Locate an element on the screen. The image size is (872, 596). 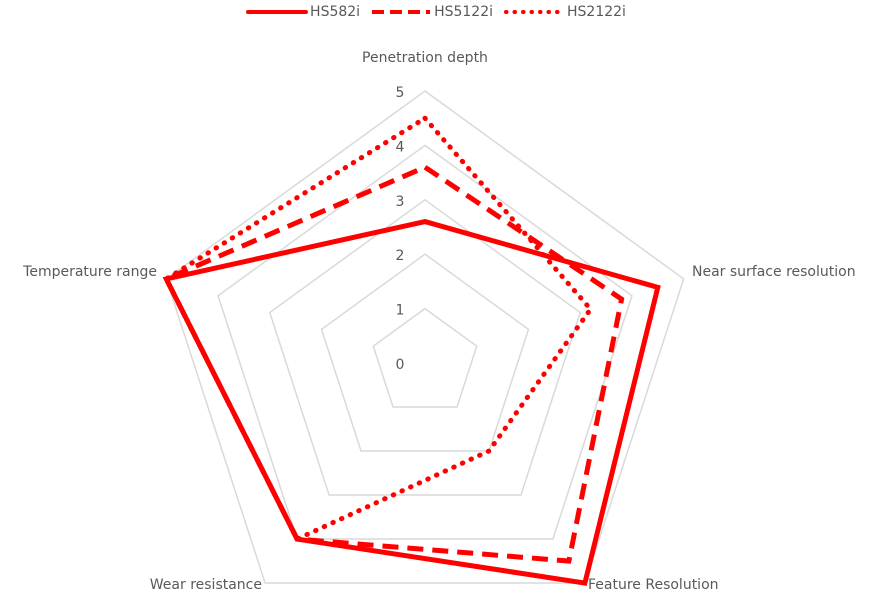
legend-swatch-dotted is located at coordinates (535, 12).